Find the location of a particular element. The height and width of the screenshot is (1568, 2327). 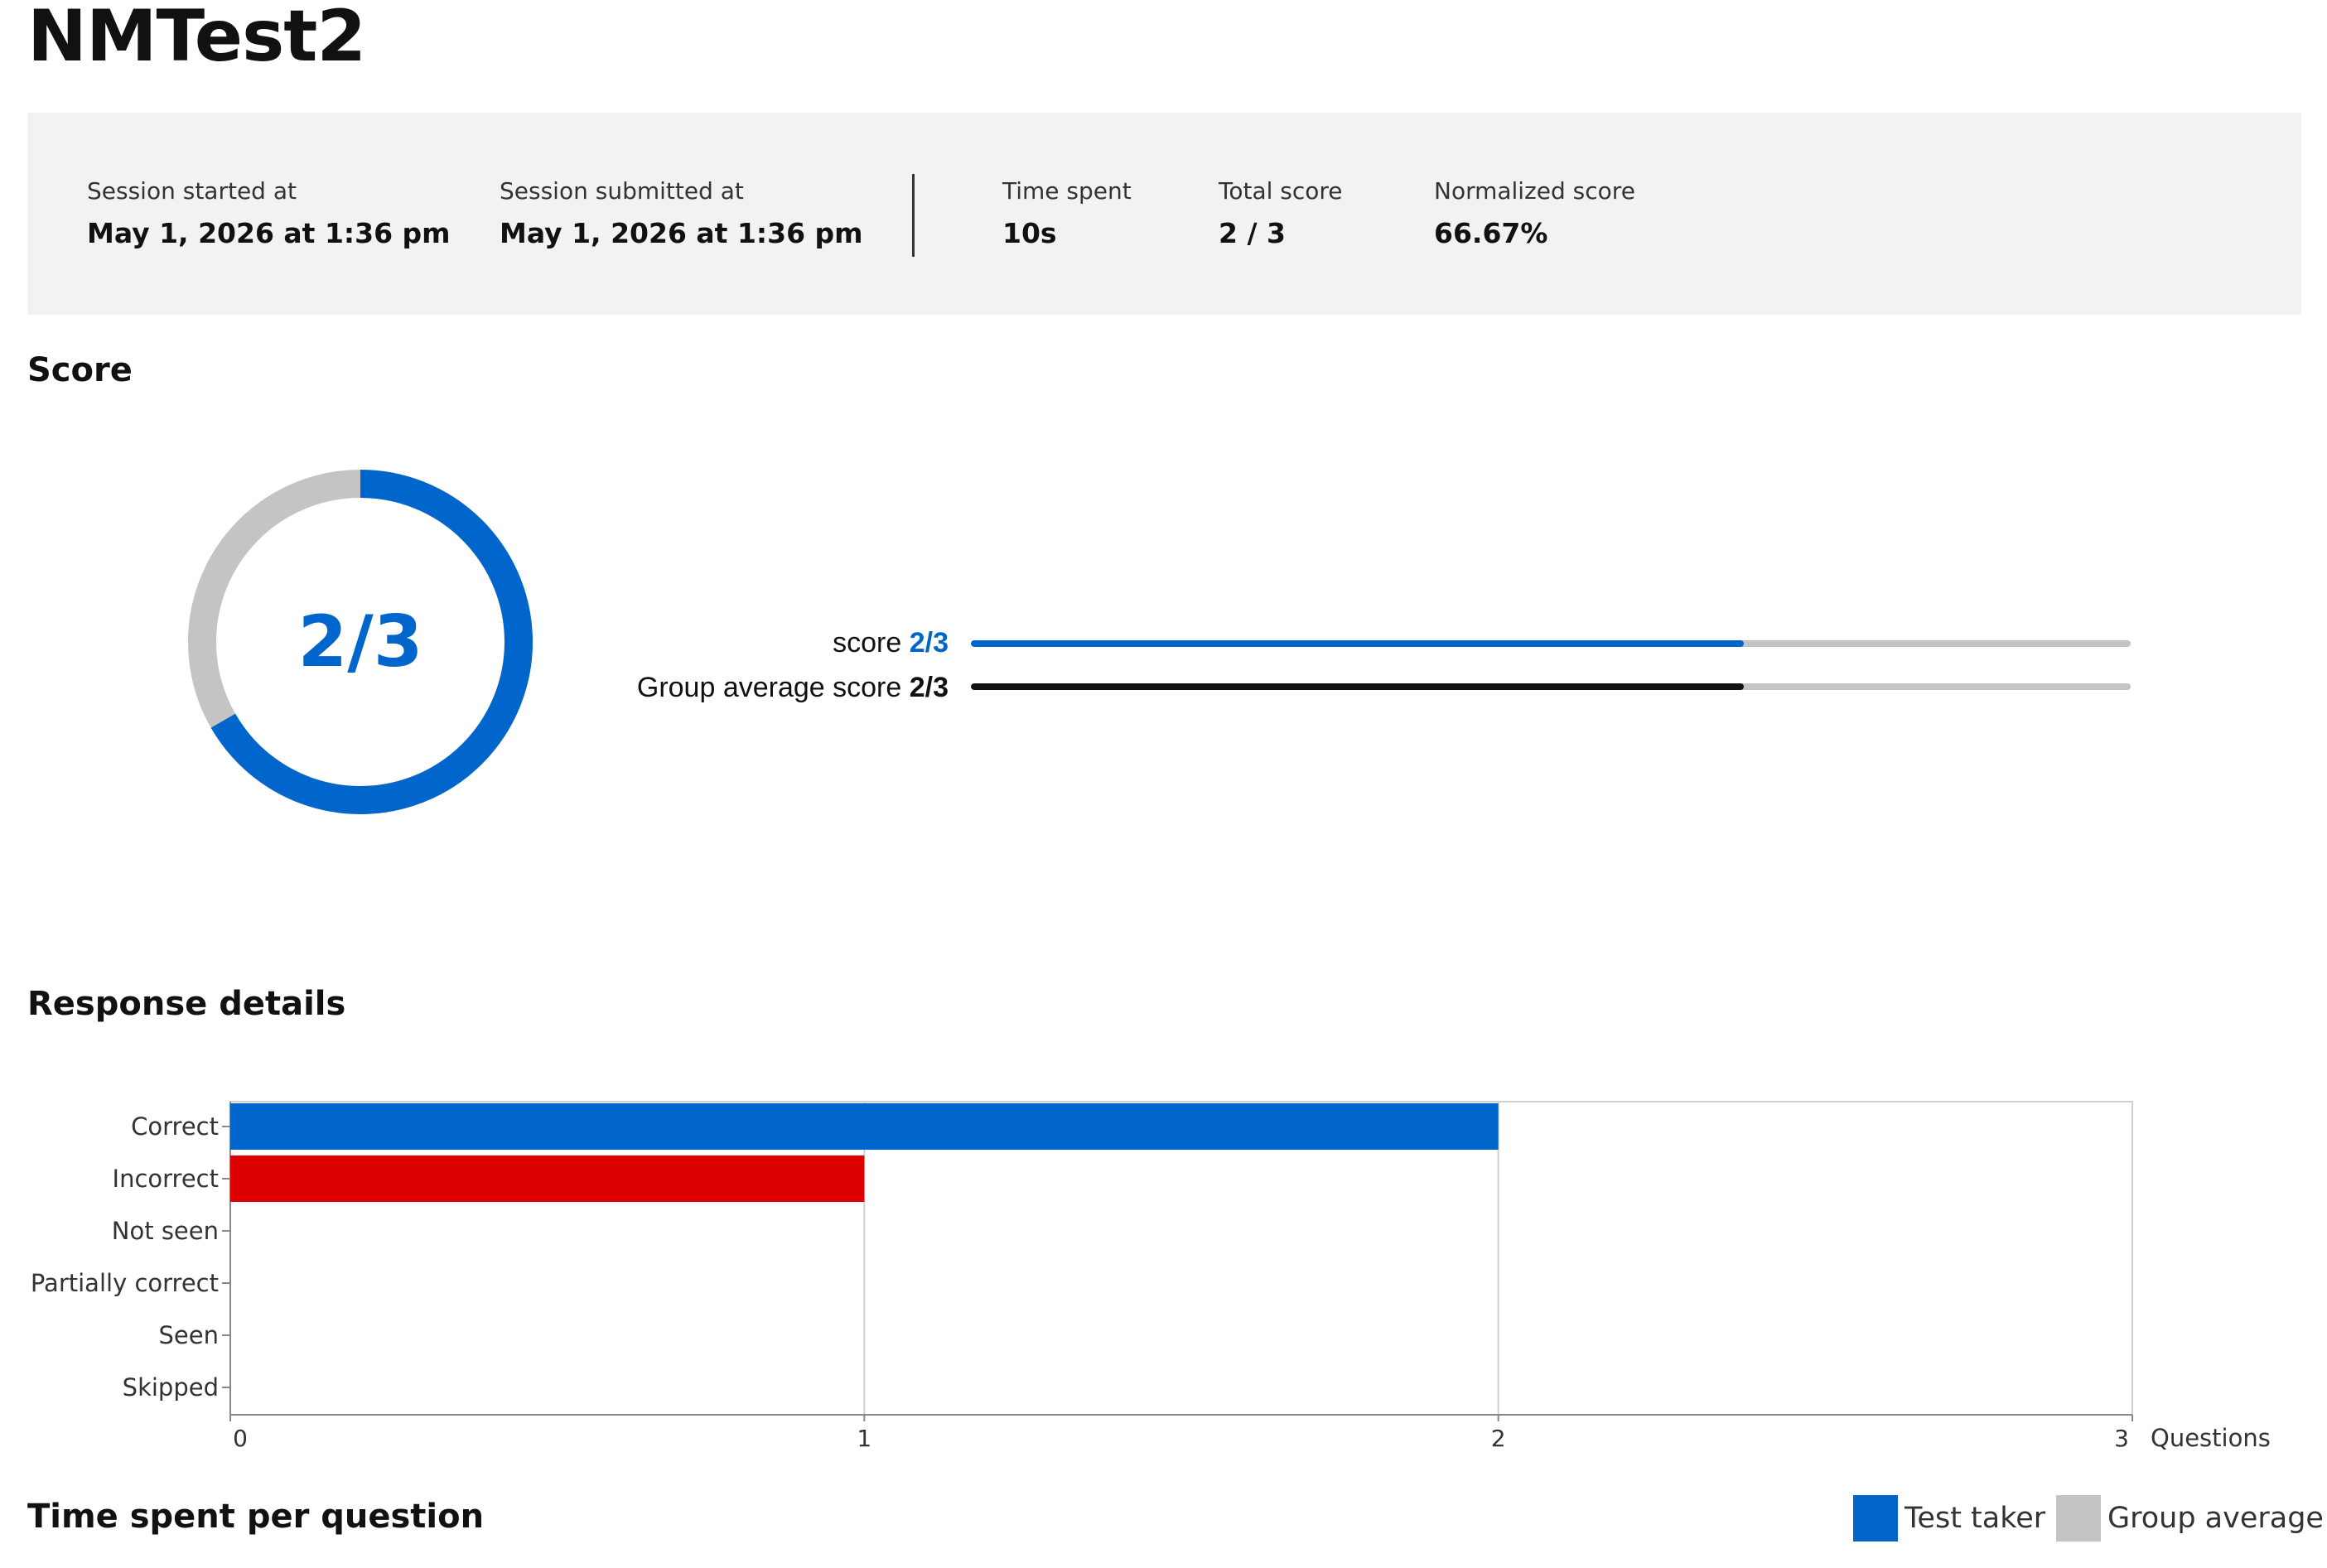

score-row-test-taker: score 2/3 is located at coordinates (474, 643).